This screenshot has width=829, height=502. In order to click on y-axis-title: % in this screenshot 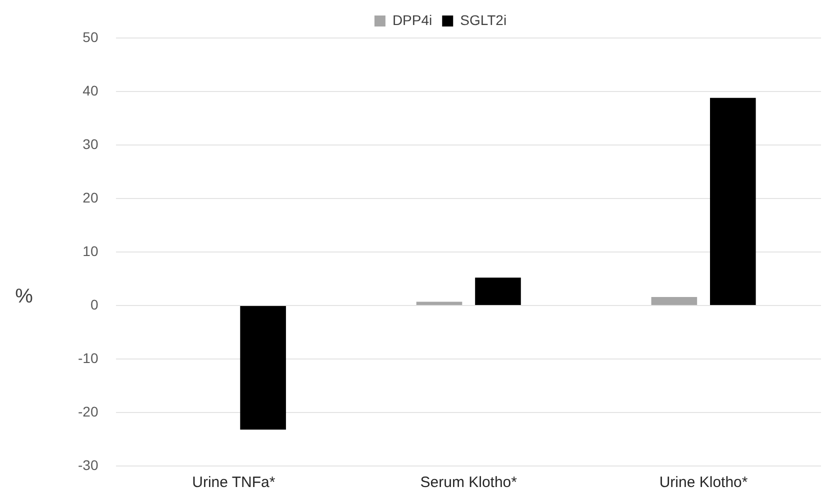, I will do `click(24, 297)`.